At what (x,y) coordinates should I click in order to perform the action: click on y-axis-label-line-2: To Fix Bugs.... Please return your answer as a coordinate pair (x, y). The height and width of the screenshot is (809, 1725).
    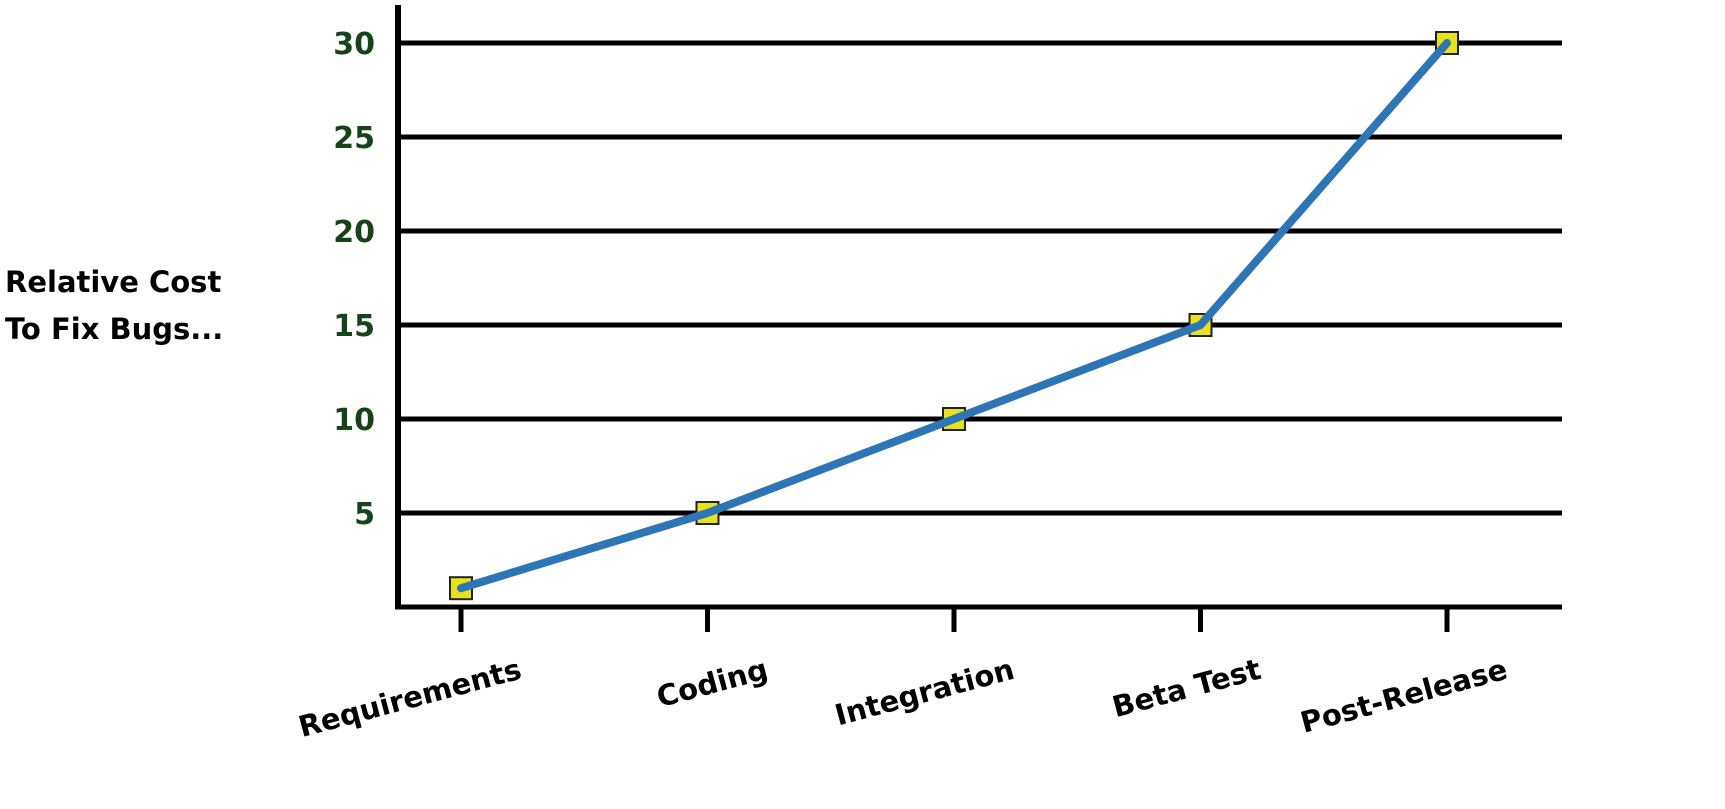
    Looking at the image, I should click on (114, 329).